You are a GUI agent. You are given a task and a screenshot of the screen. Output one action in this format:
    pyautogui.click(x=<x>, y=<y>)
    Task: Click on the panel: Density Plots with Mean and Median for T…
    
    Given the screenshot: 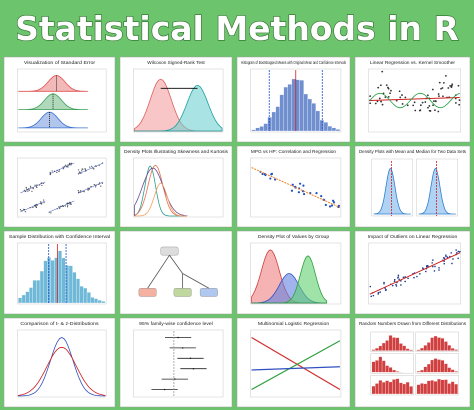 What is the action you would take?
    pyautogui.click(x=412, y=186)
    